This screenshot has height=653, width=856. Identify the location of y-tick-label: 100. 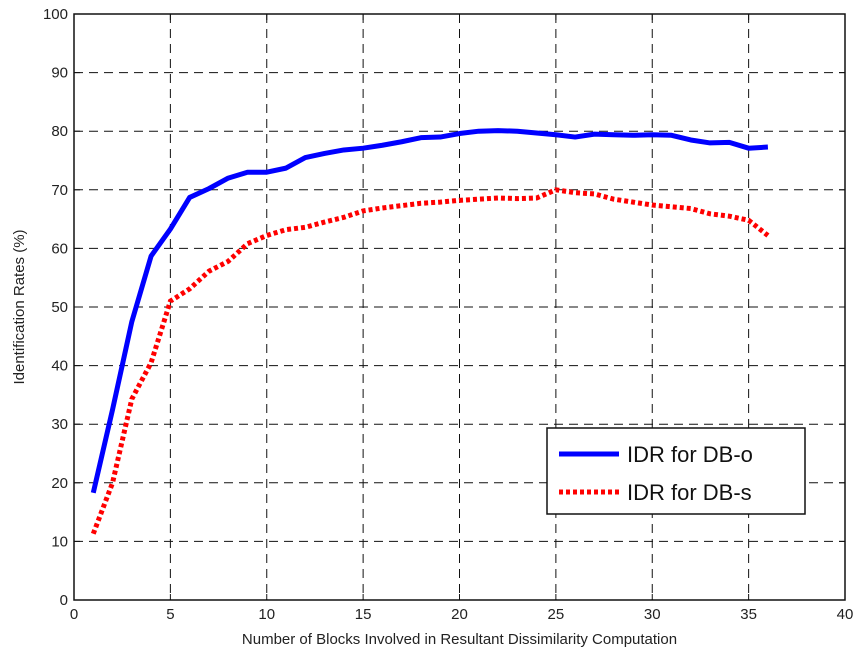
(55, 14).